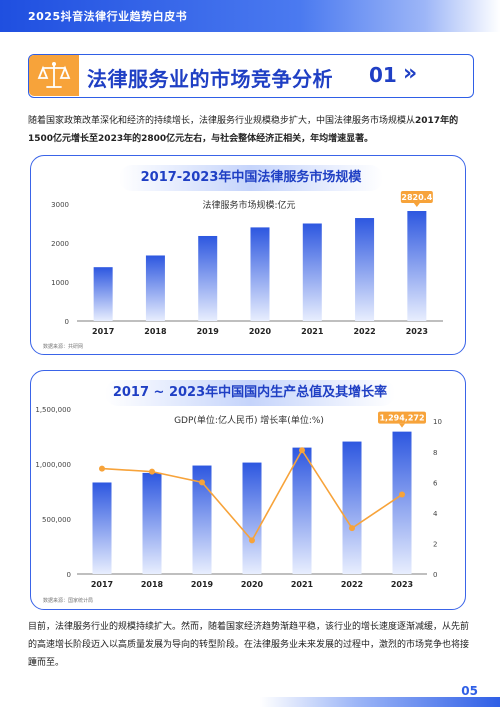 The width and height of the screenshot is (500, 707). What do you see at coordinates (69, 575) in the screenshot?
I see `y-left-tick-label: 0` at bounding box center [69, 575].